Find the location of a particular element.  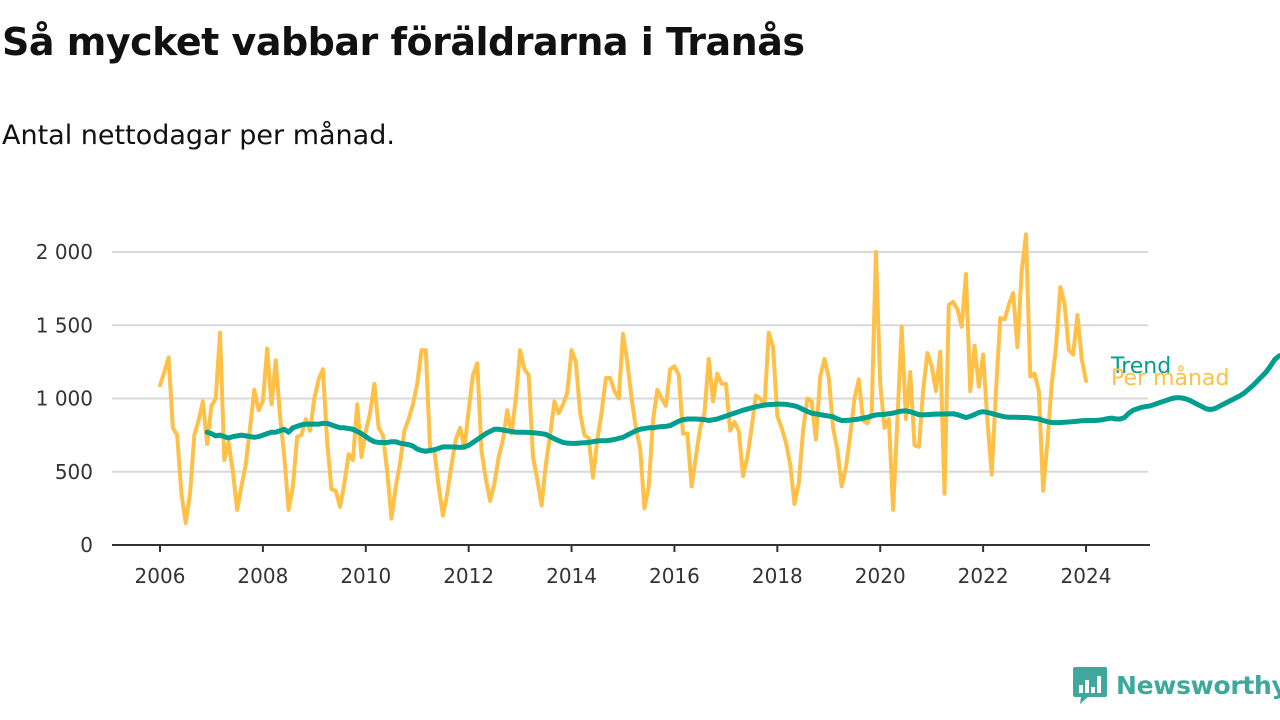

legend-label-trend: Trend is located at coordinates (1140, 366).